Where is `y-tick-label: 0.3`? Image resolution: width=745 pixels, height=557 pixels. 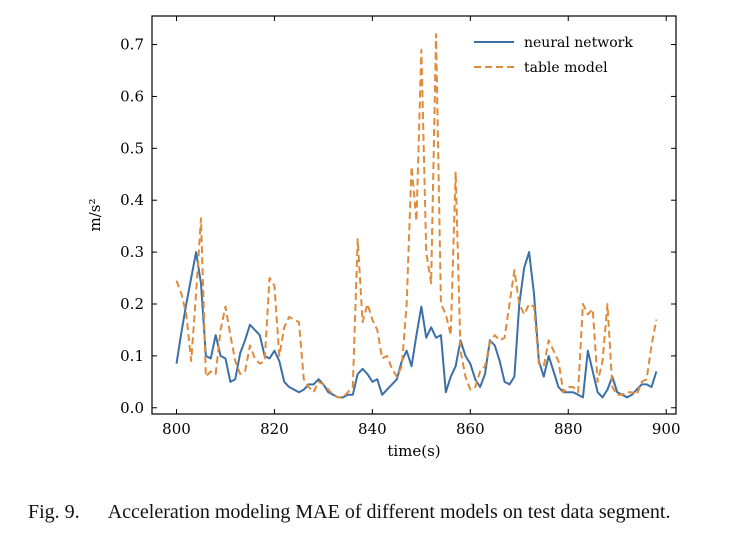 y-tick-label: 0.3 is located at coordinates (132, 252).